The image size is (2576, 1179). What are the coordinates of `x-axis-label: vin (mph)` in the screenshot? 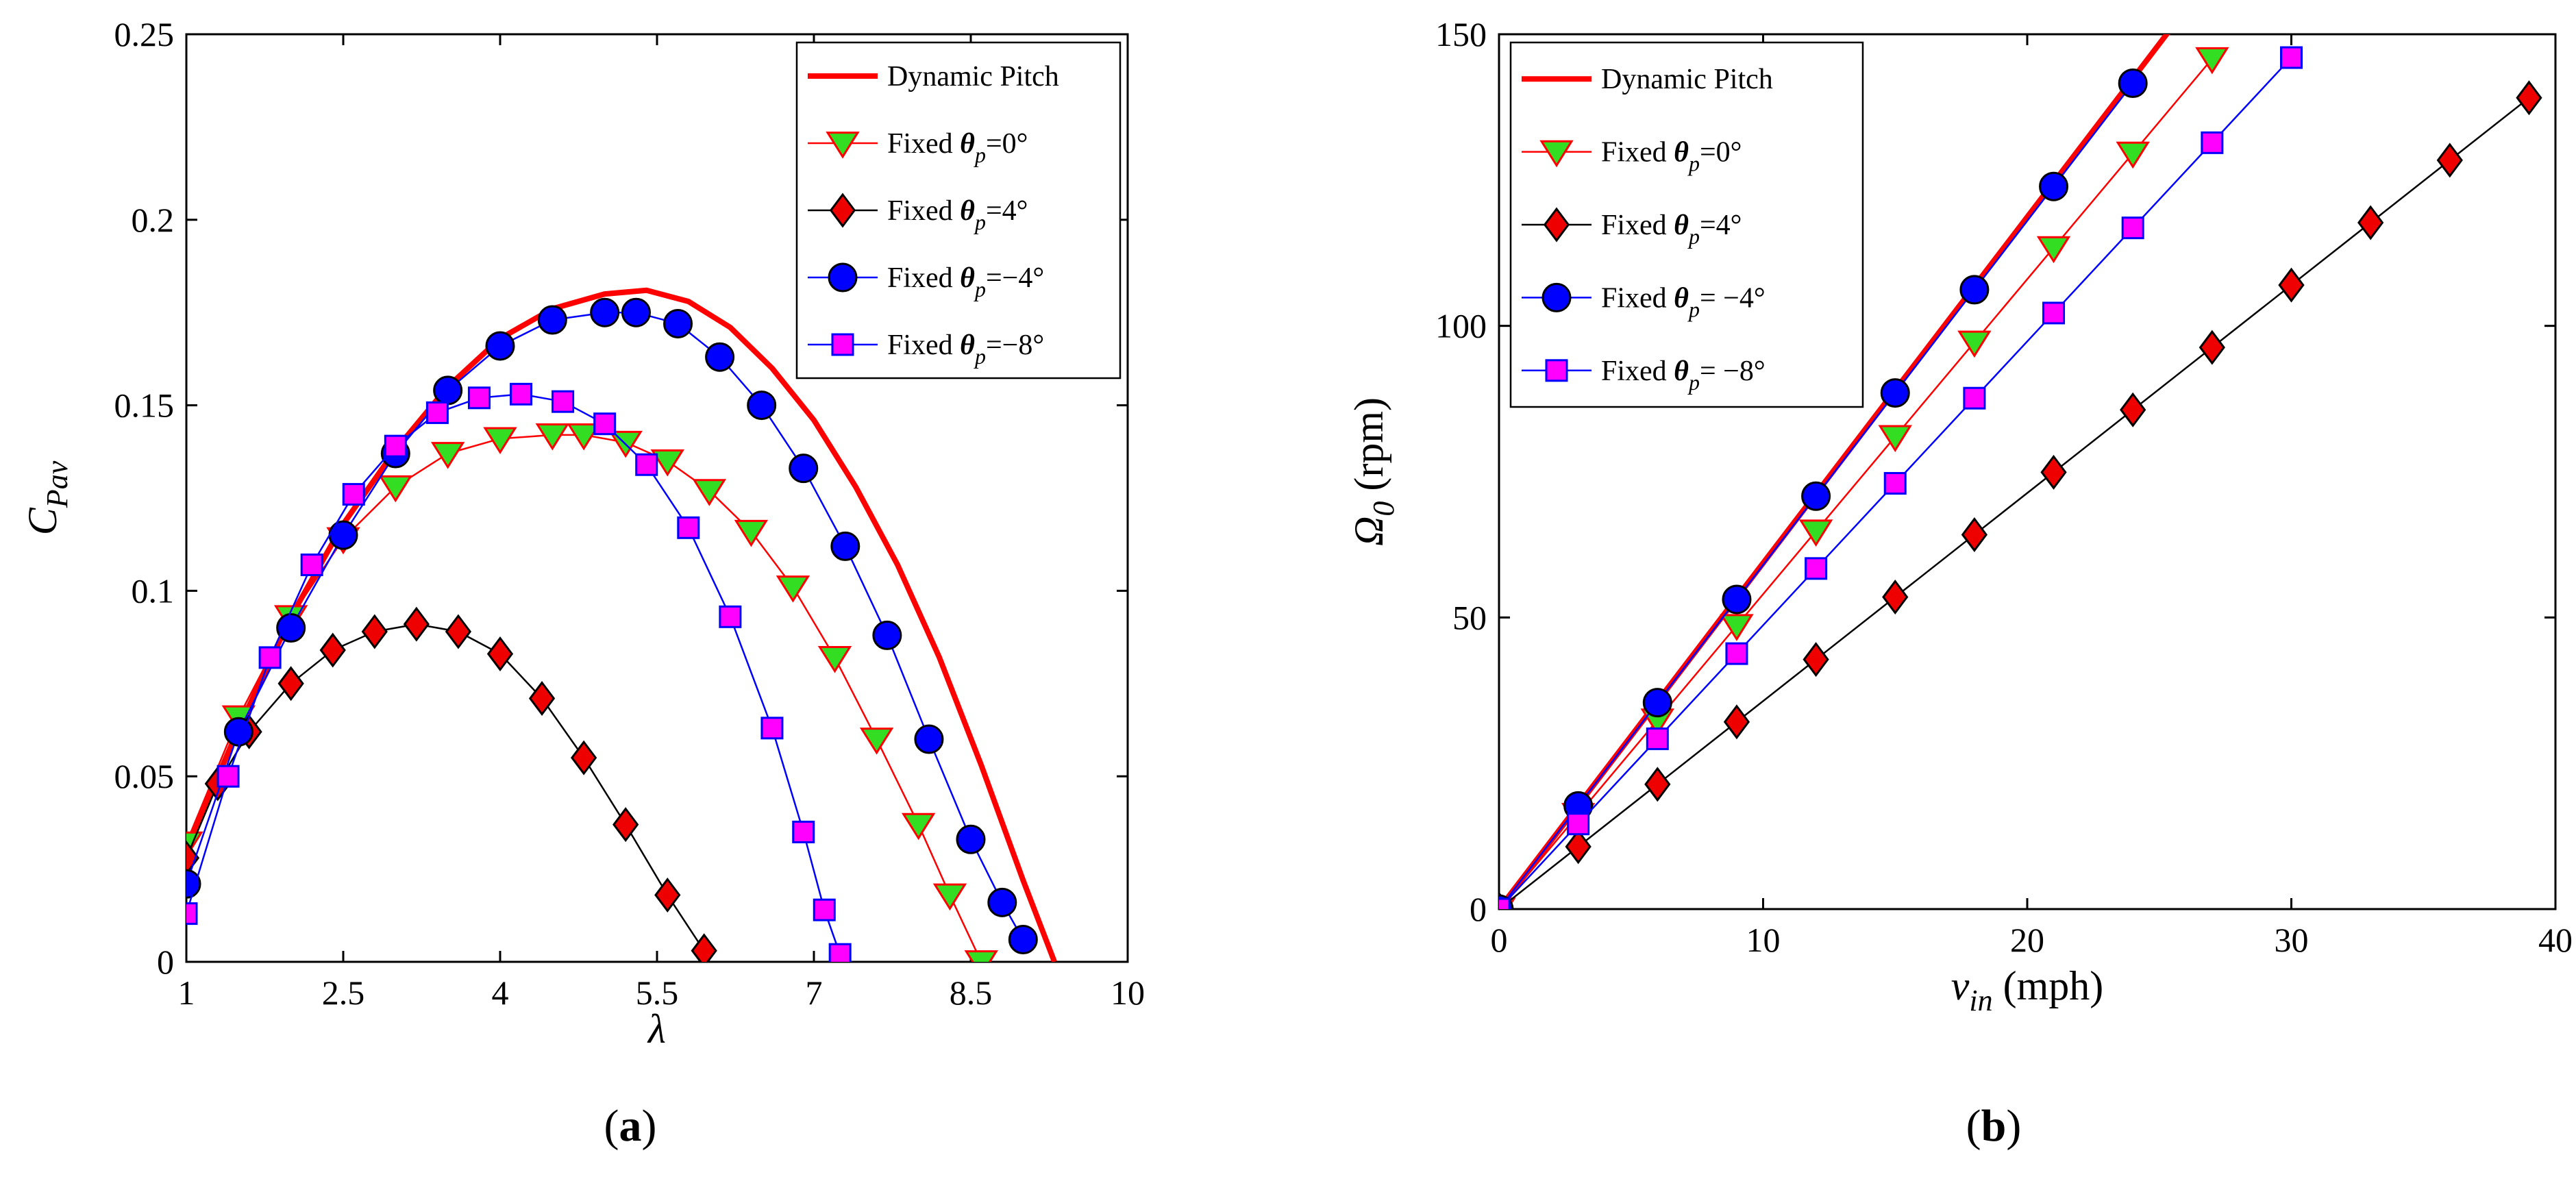 It's located at (2027, 990).